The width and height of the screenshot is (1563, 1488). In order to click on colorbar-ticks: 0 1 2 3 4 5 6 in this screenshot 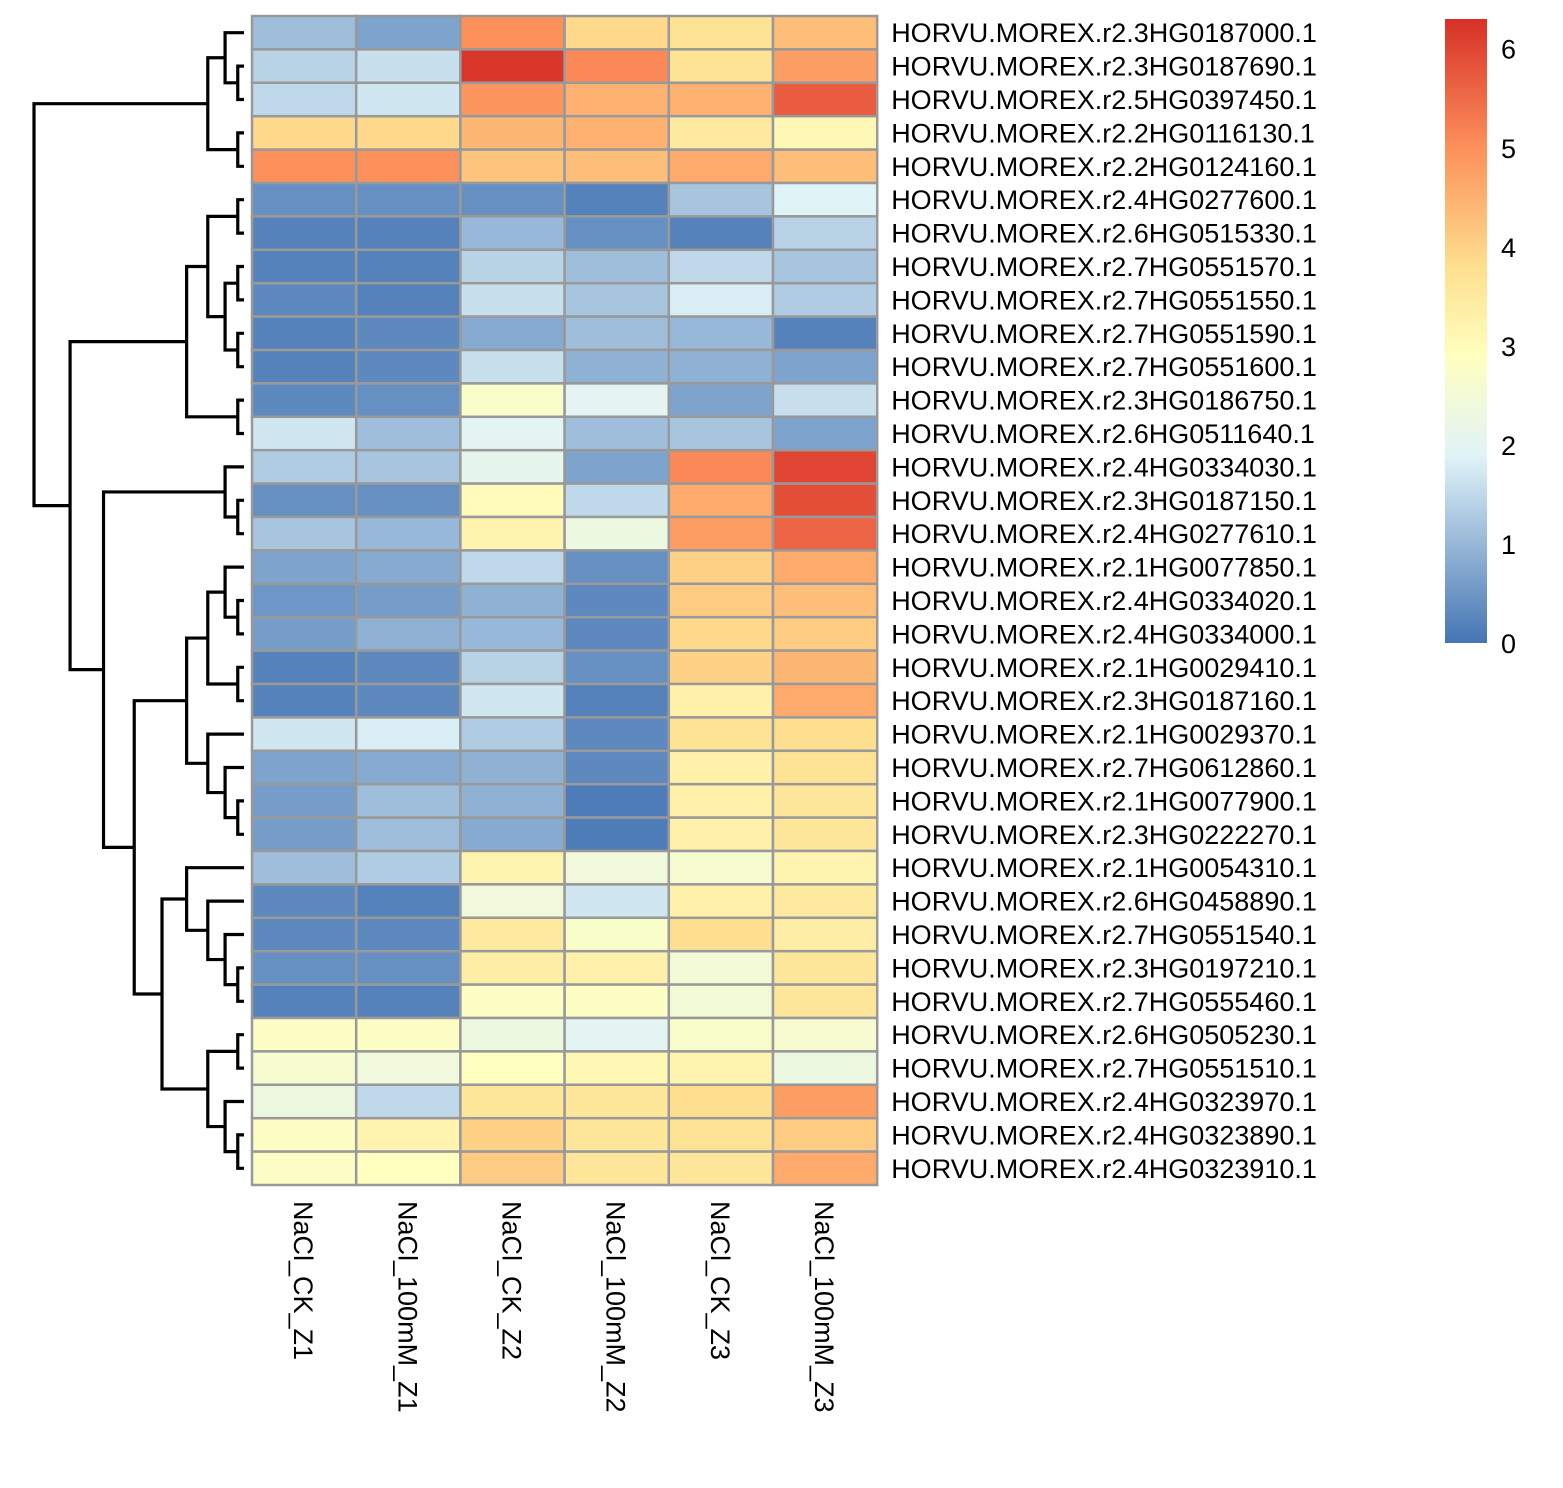, I will do `click(1508, 347)`.